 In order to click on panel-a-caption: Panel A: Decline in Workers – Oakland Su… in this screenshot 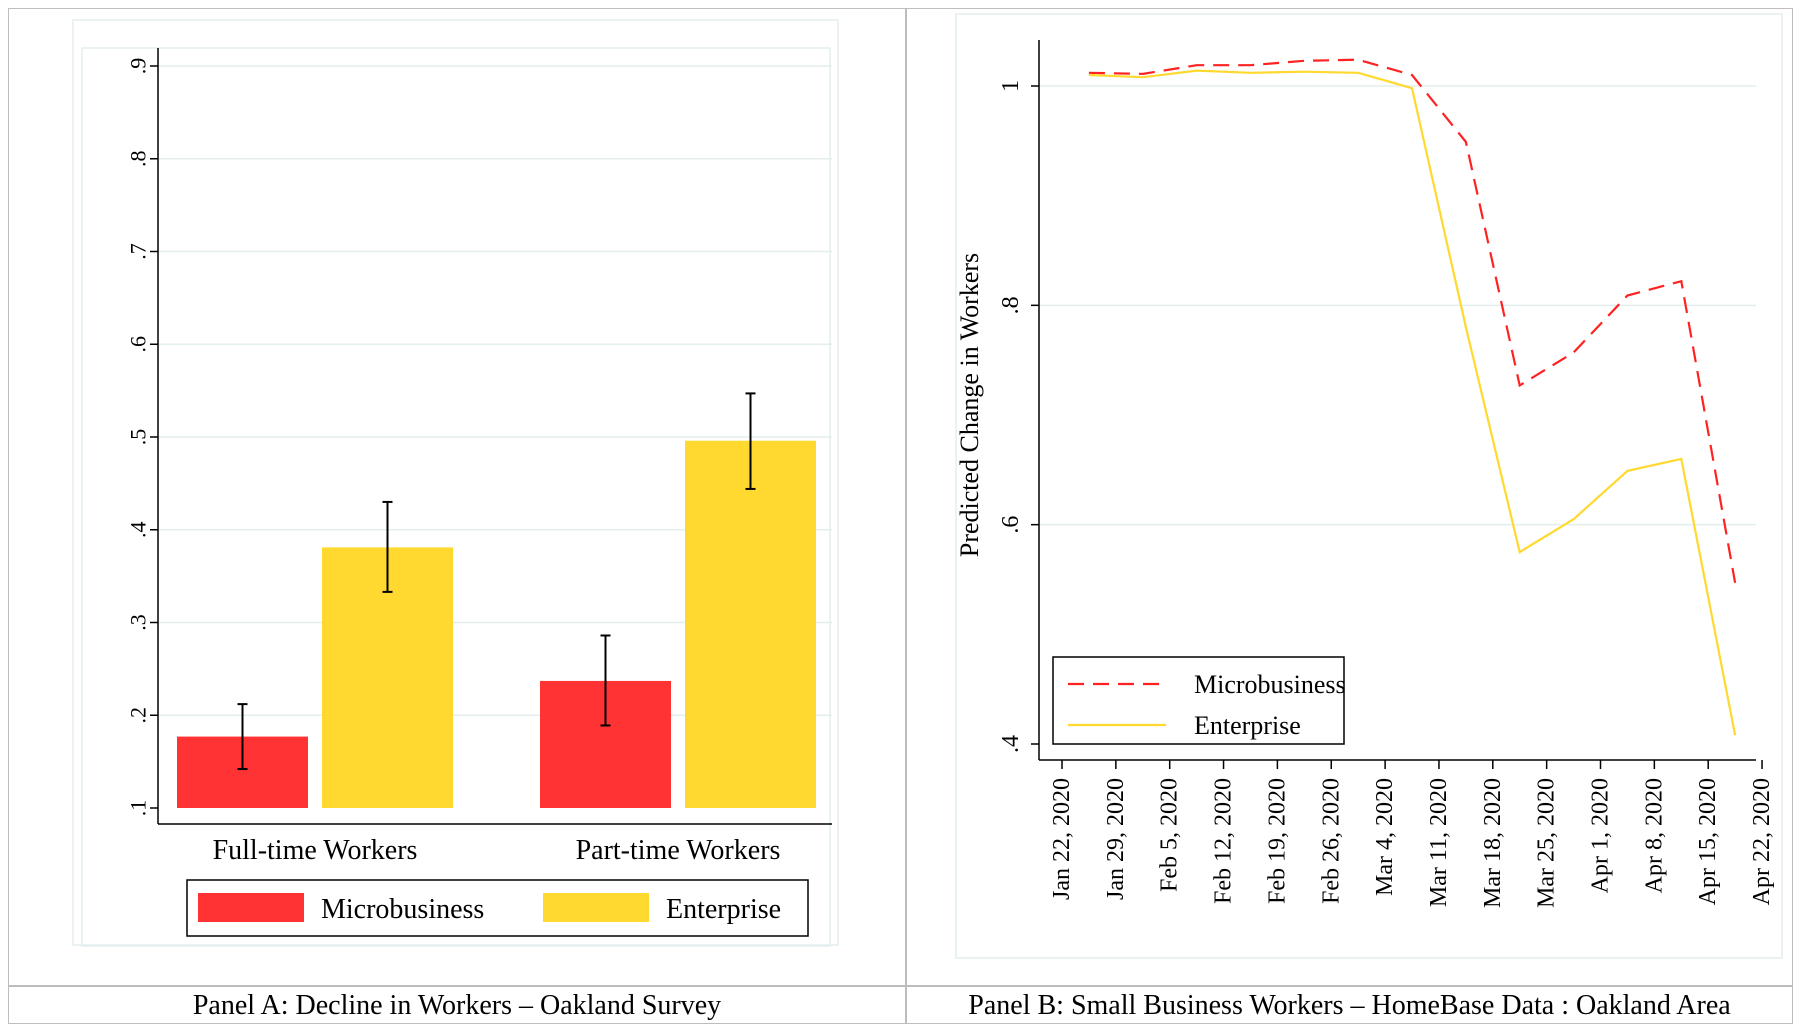, I will do `click(457, 1005)`.